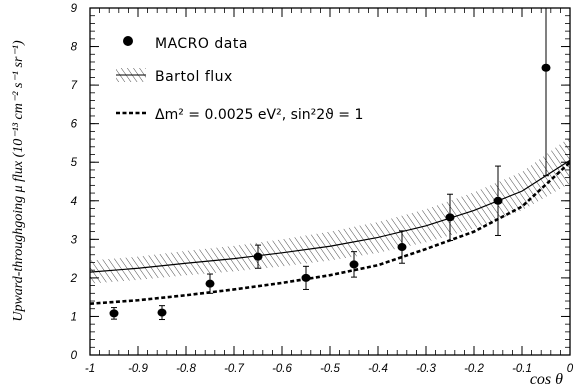 The image size is (575, 390). Describe the element at coordinates (186, 369) in the screenshot. I see `x-tick-label: -0.8` at that location.